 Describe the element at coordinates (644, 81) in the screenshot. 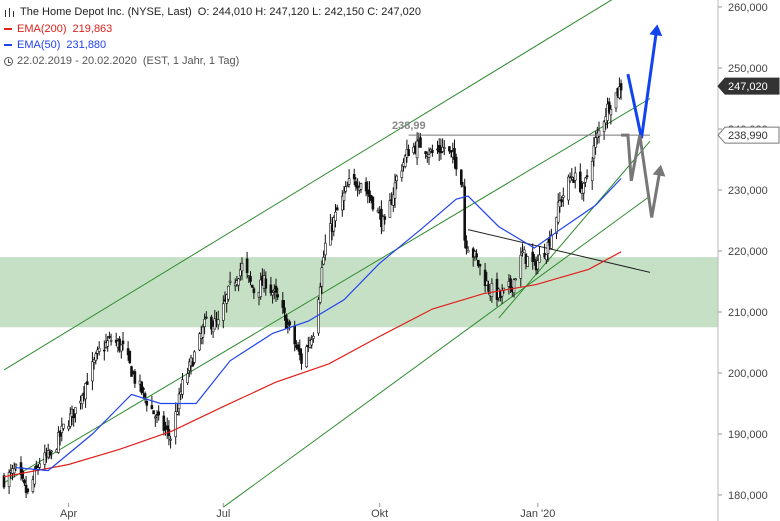

I see `forecast-arrow-bullish-scenario` at that location.